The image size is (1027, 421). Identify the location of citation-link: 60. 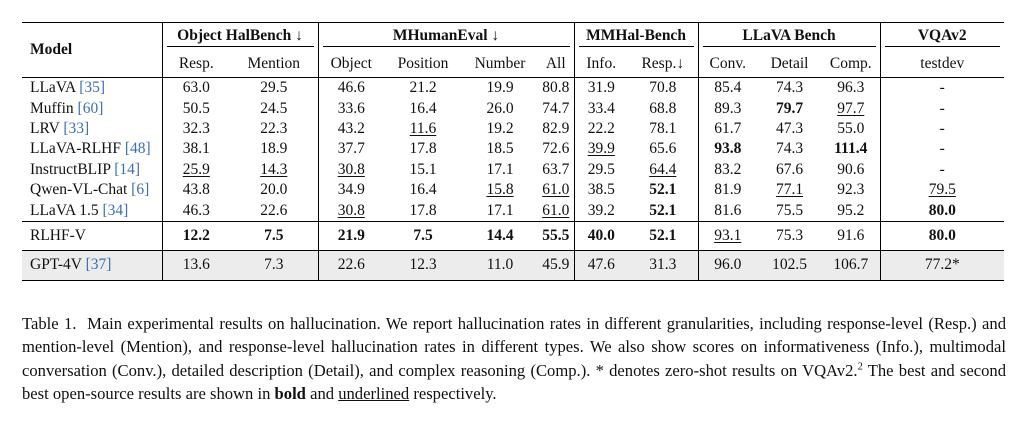
(90, 108).